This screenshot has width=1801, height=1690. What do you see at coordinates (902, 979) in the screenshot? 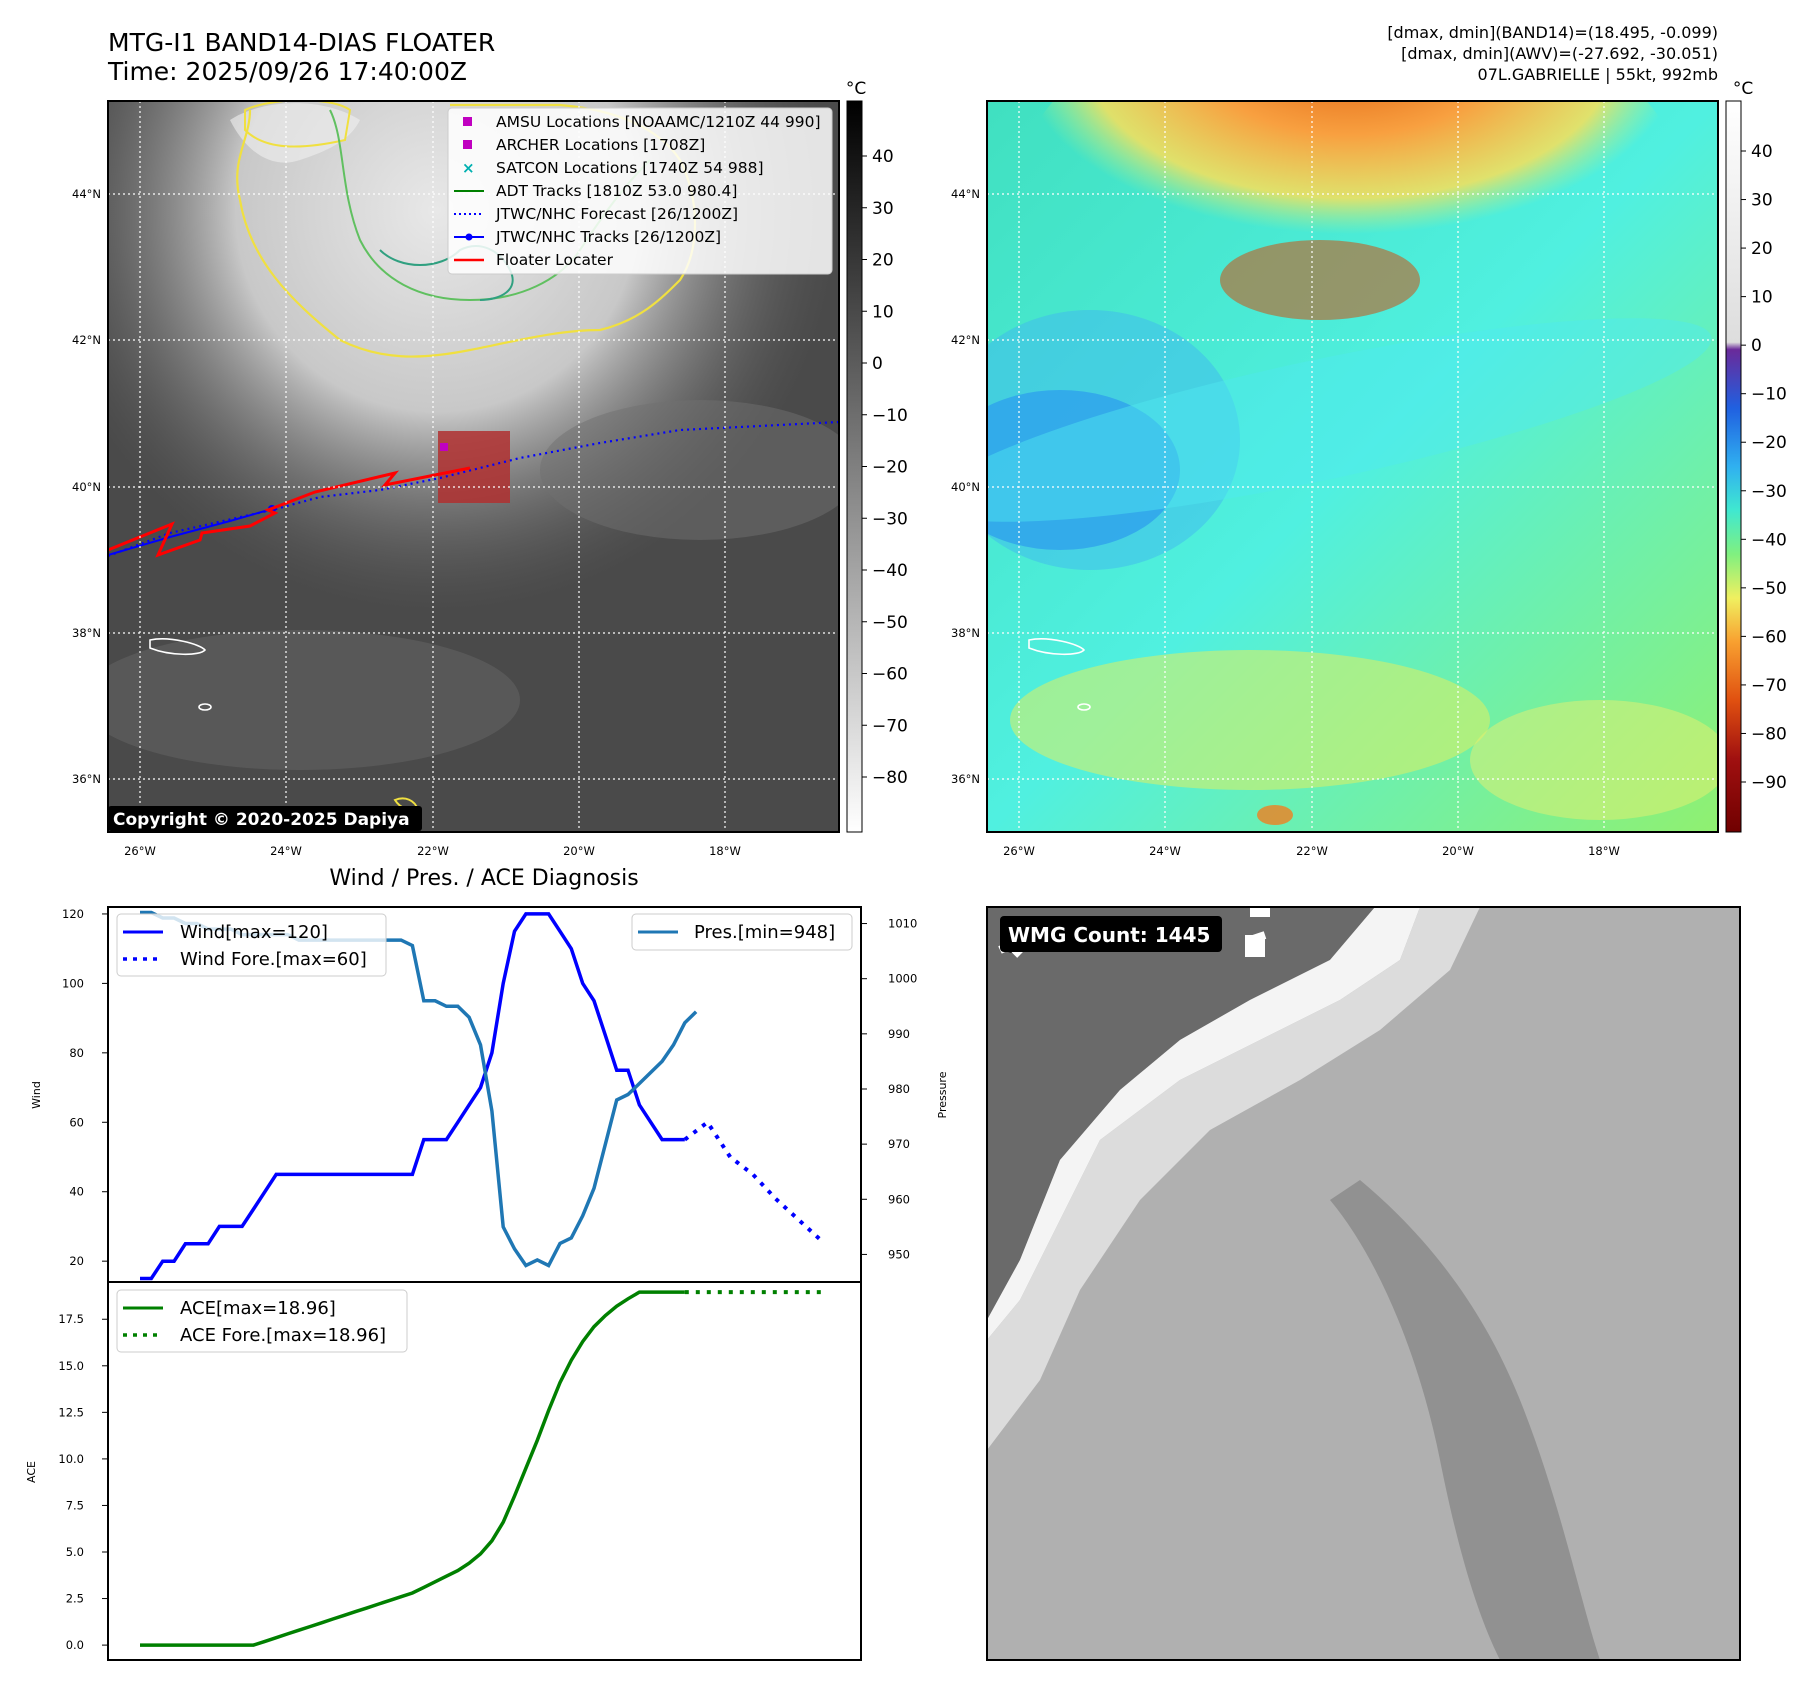
I see `pressure-tick-label: 1000` at bounding box center [902, 979].